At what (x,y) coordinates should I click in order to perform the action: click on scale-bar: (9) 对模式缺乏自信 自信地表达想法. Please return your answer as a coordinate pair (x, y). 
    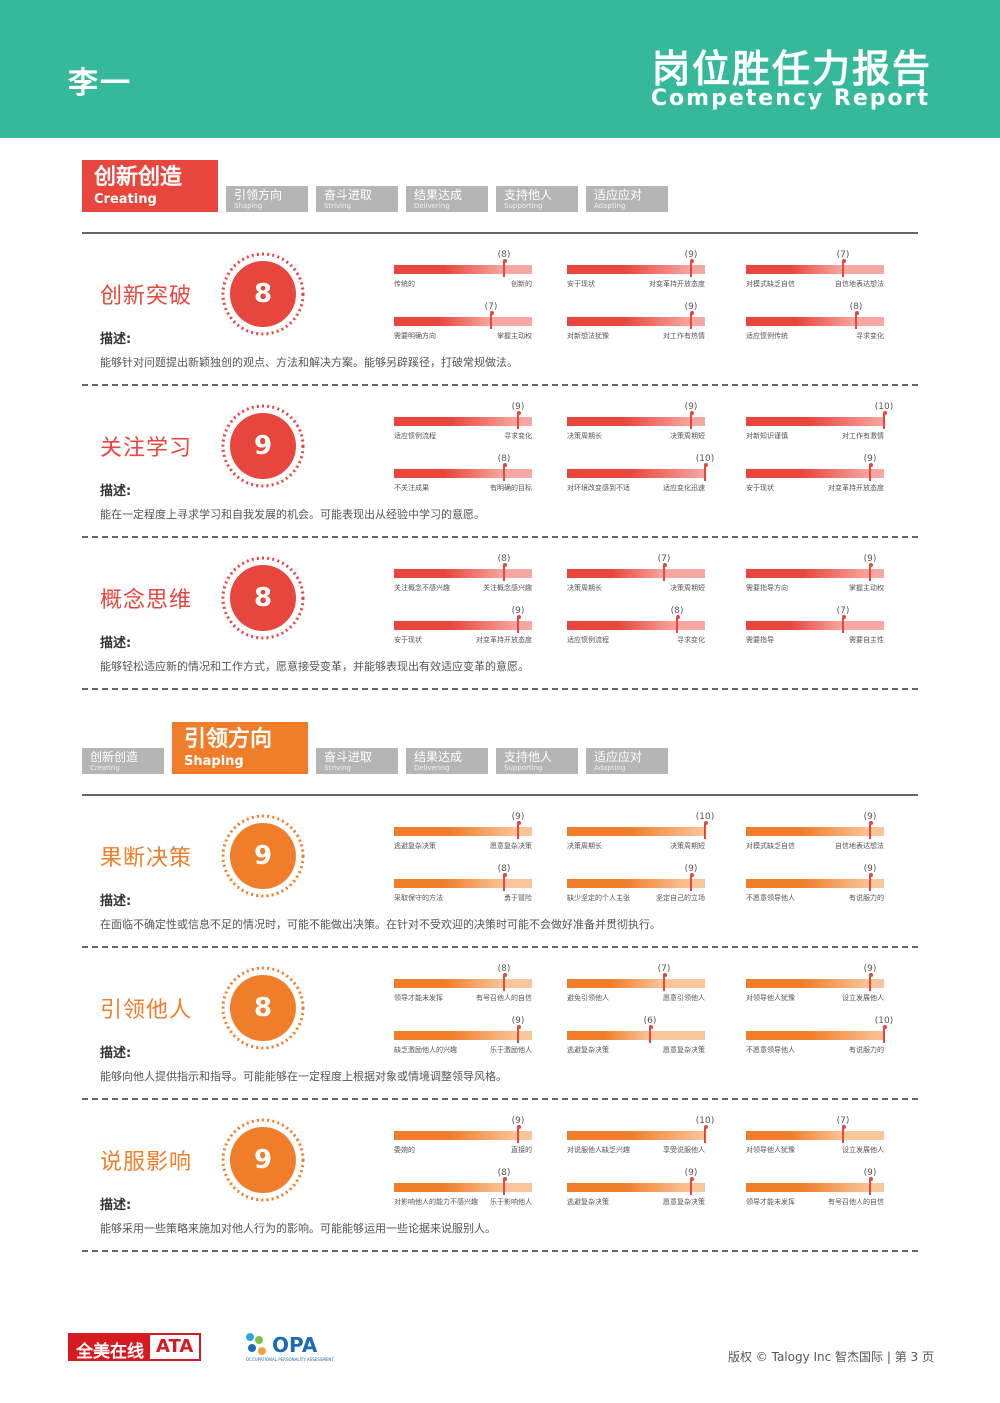
    Looking at the image, I should click on (815, 835).